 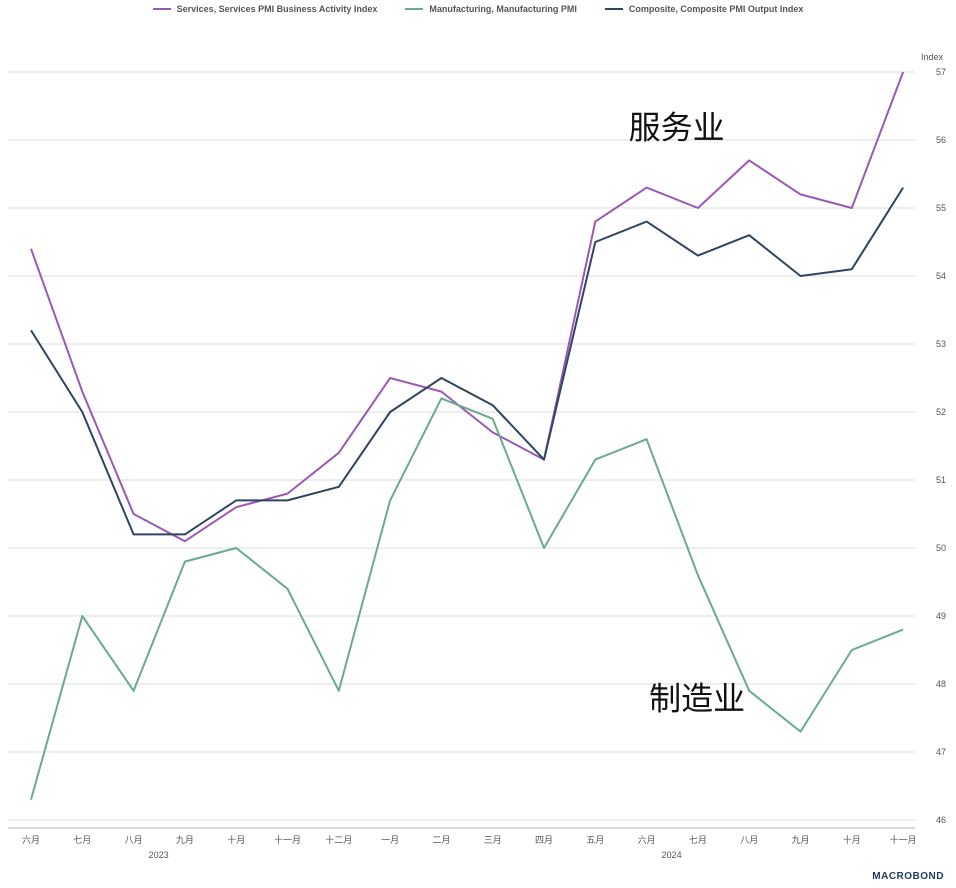 What do you see at coordinates (941, 820) in the screenshot?
I see `y-tick-label: 46` at bounding box center [941, 820].